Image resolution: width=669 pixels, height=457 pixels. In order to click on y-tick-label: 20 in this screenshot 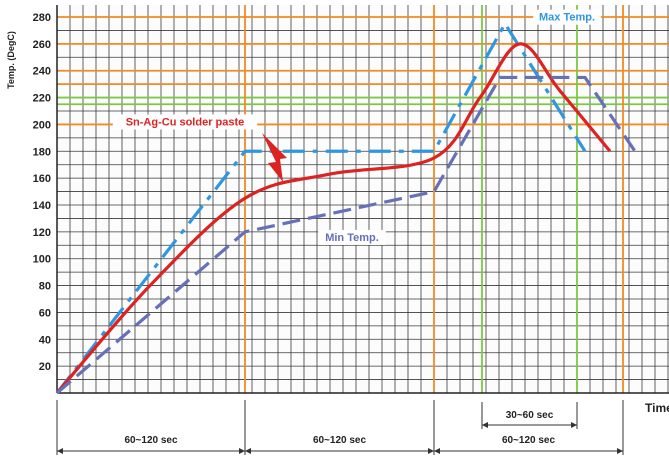, I will do `click(45, 367)`.